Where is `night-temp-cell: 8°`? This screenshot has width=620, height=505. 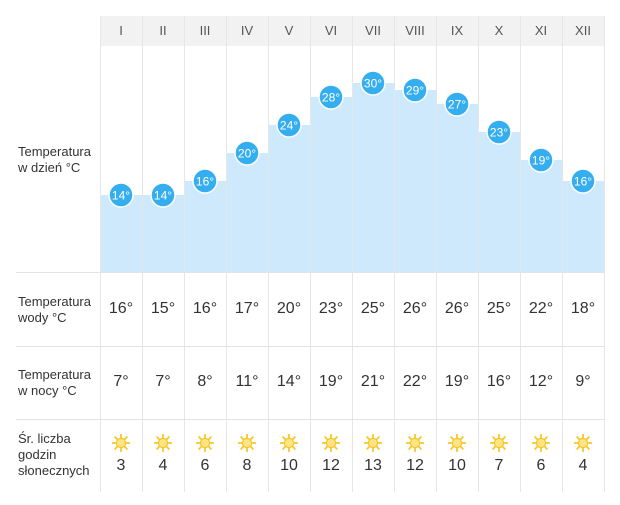
night-temp-cell: 8° is located at coordinates (205, 381).